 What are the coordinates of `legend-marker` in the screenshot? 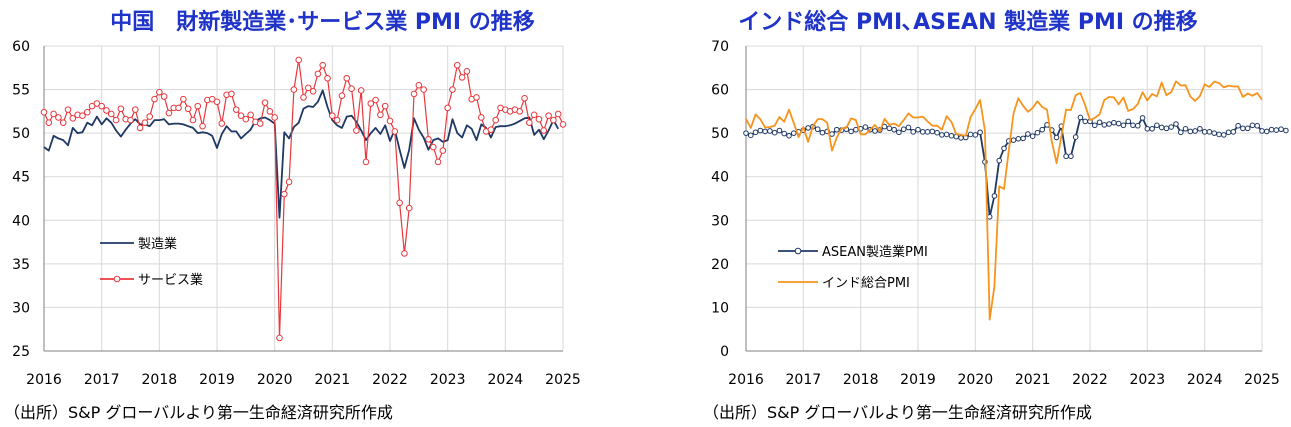 It's located at (798, 251).